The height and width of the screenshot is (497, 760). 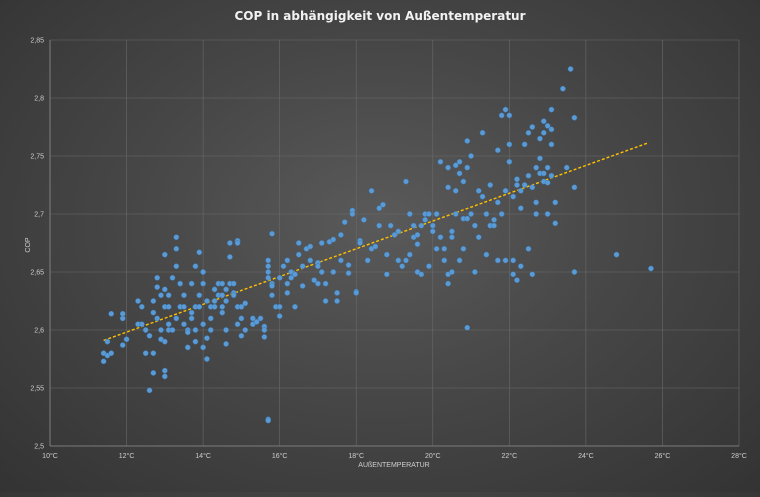 What do you see at coordinates (203, 456) in the screenshot?
I see `x-tick-label: 14°C` at bounding box center [203, 456].